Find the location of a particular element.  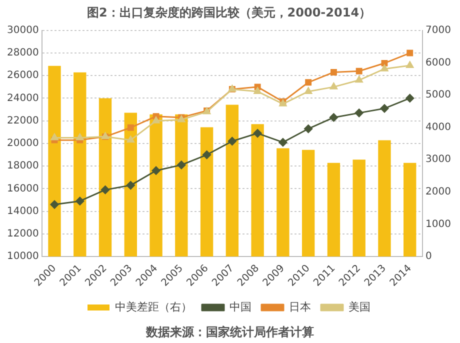

chart-title: 图2：出口复杂度的跨国比较（美元，2000-2014） is located at coordinates (229, 12).